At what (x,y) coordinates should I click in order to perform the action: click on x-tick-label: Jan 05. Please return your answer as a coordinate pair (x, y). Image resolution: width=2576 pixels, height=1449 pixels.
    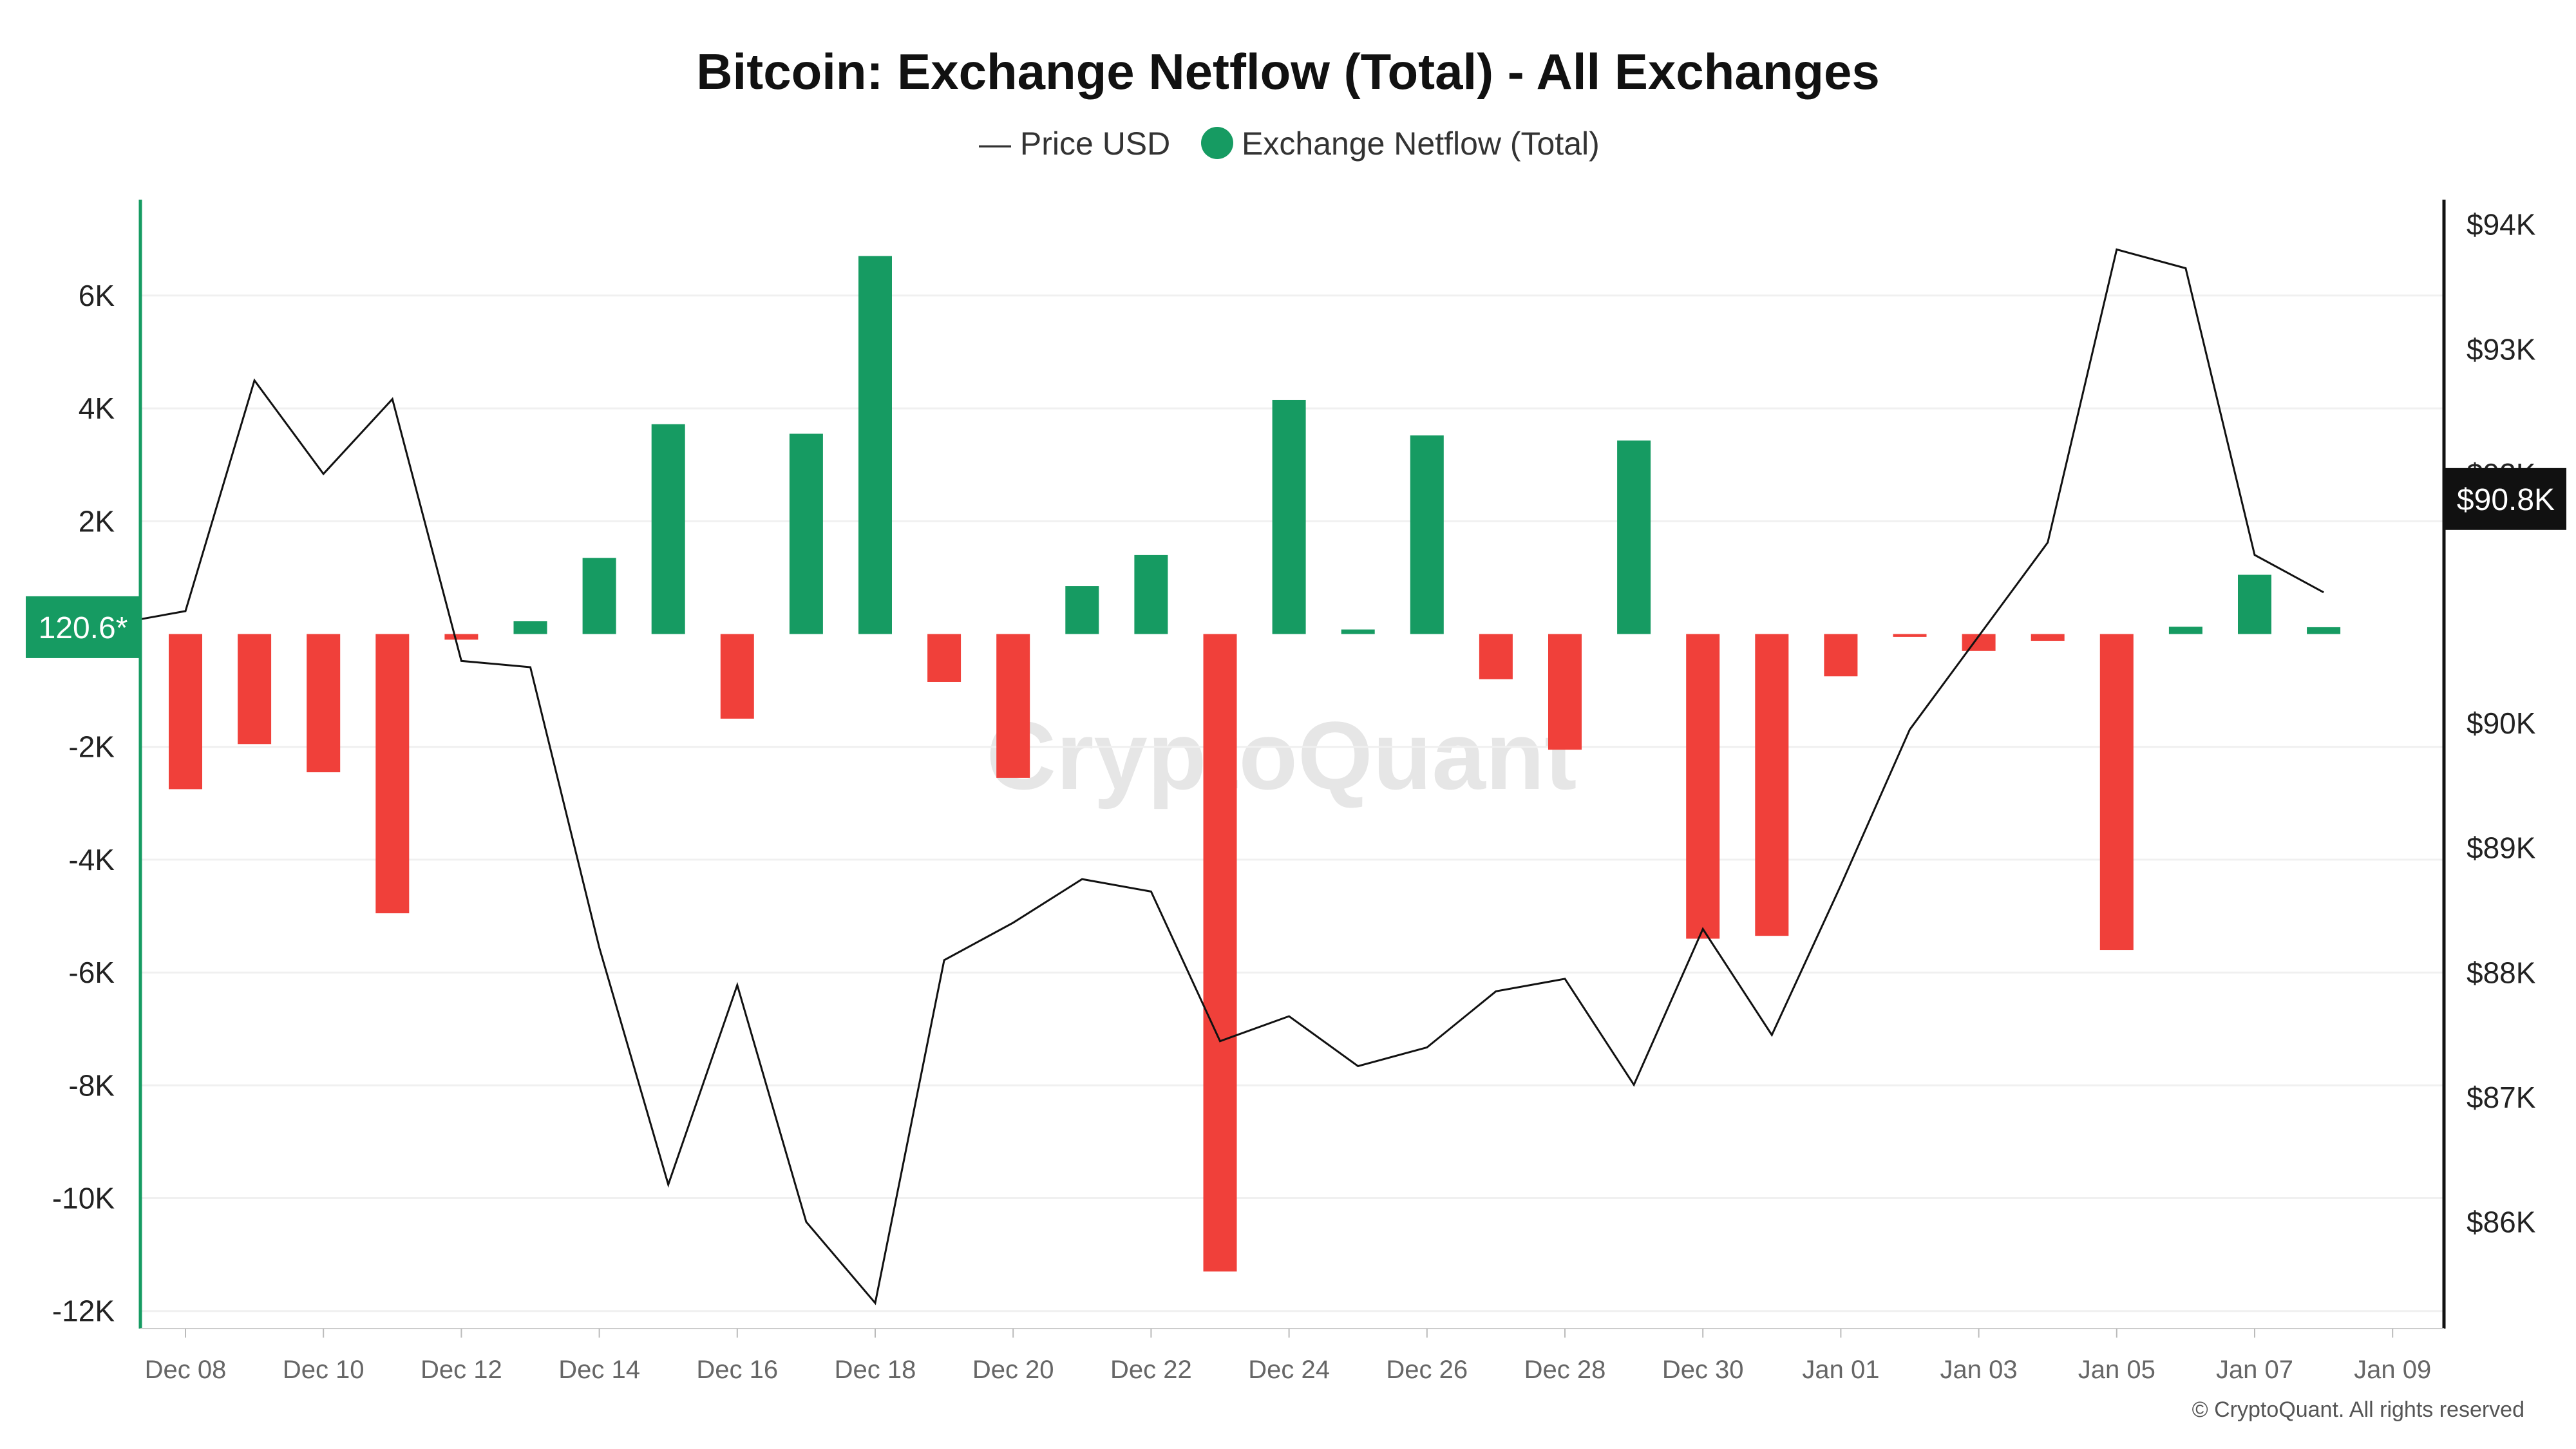
    Looking at the image, I should click on (2116, 1370).